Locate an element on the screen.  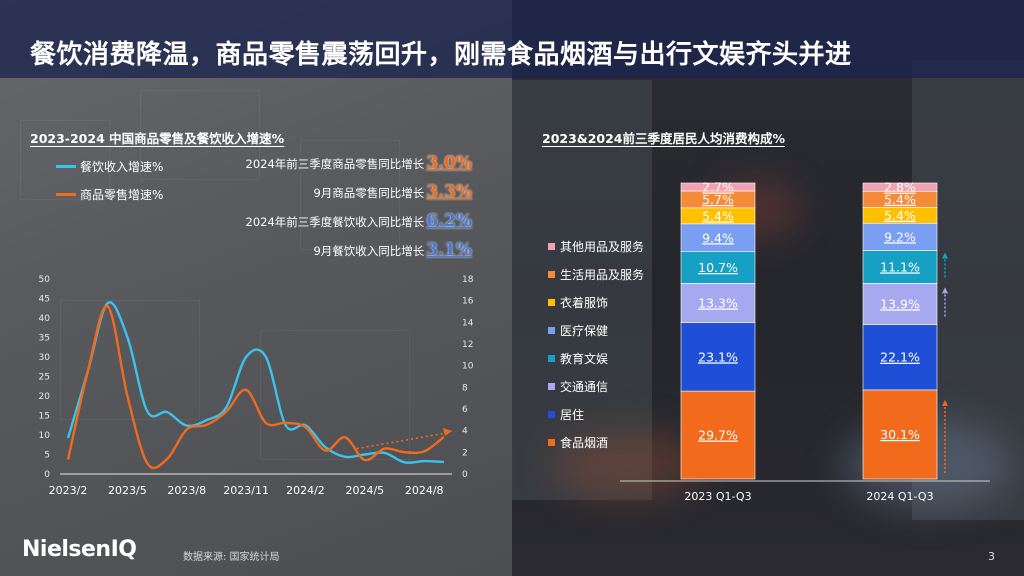
legend-label: 医疗保健 is located at coordinates (584, 330).